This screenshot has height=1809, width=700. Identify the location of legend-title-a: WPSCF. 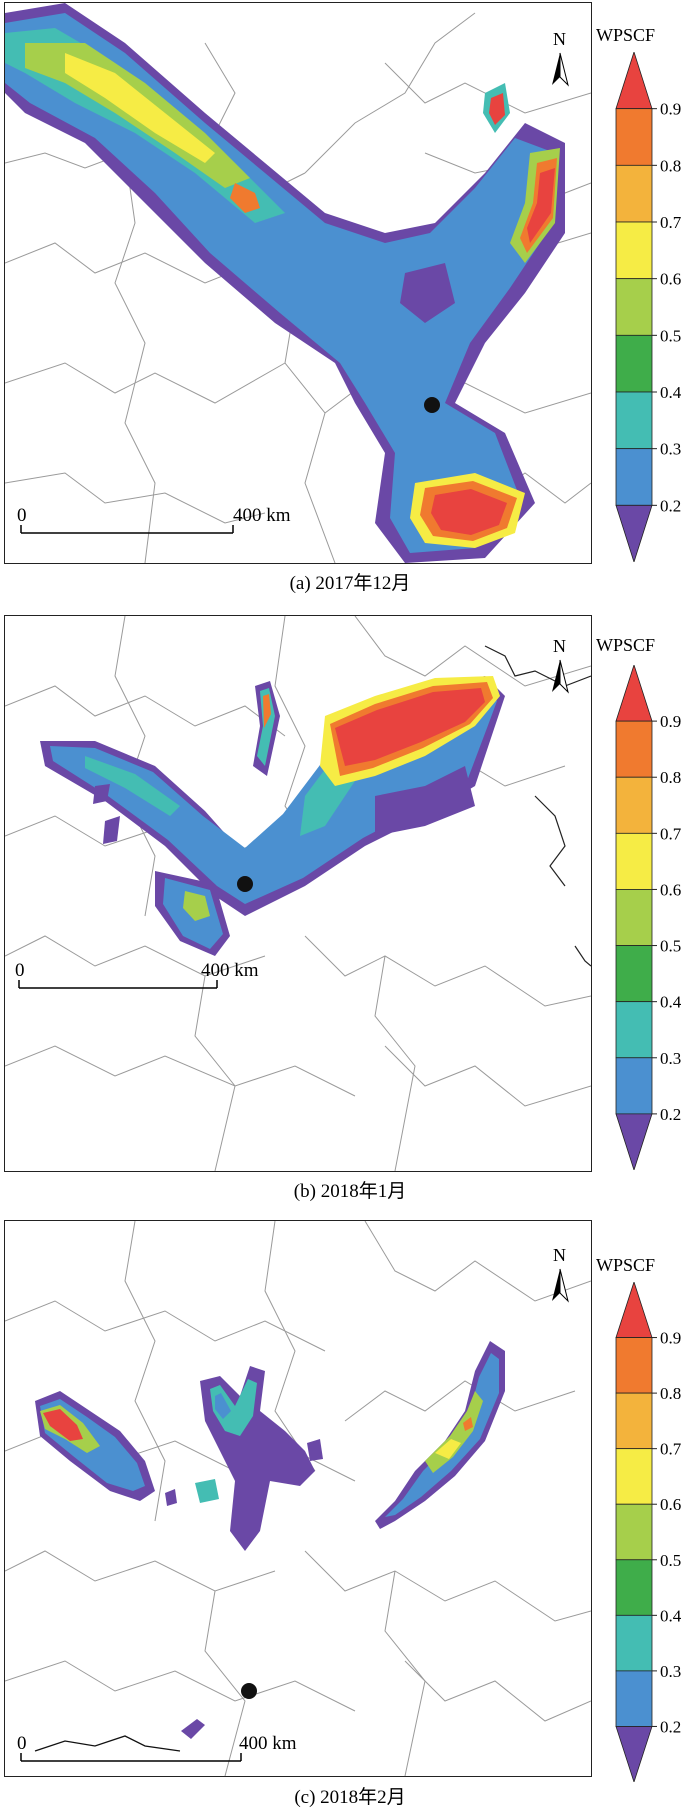
(626, 35).